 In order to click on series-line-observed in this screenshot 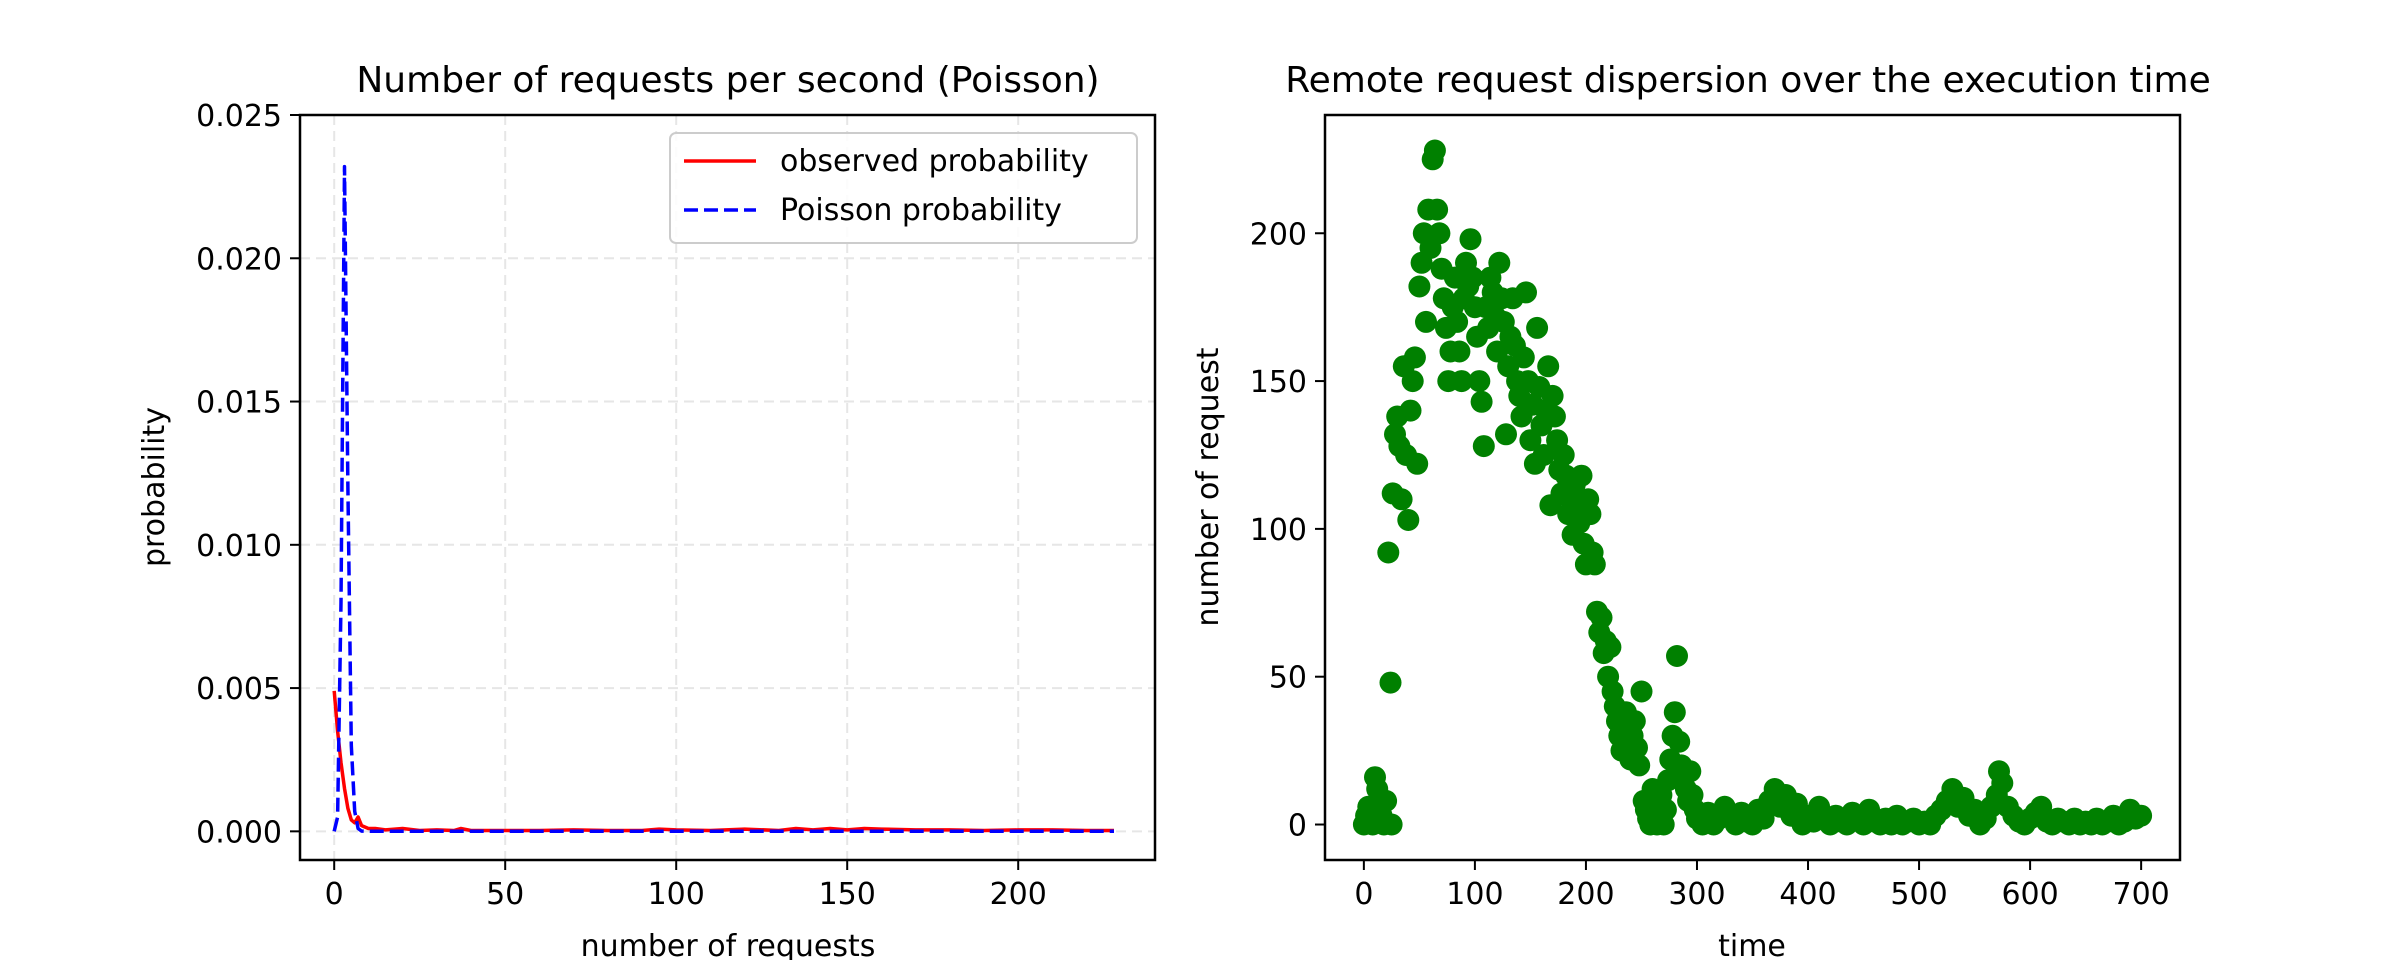, I will do `click(723, 761)`.